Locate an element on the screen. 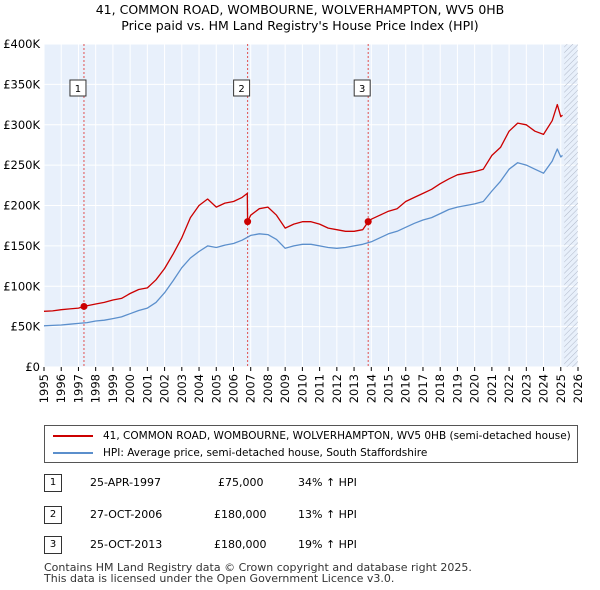 The height and width of the screenshot is (590, 600). x-tick-label: 2001 is located at coordinates (147, 388).